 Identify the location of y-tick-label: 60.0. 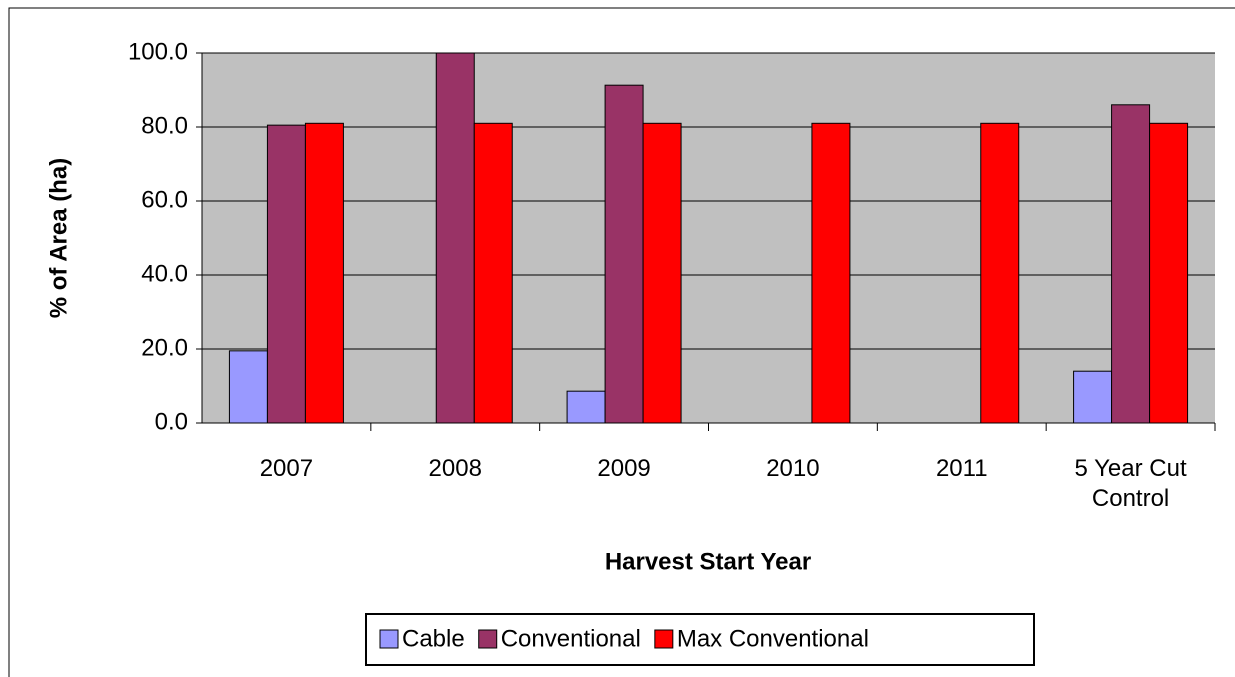
(164, 199).